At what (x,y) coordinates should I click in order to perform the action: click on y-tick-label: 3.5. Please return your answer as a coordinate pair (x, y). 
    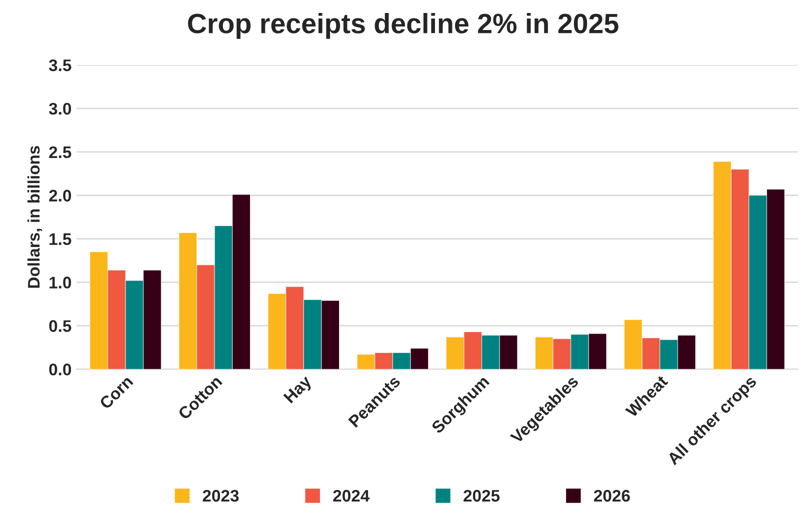
    Looking at the image, I should click on (60, 65).